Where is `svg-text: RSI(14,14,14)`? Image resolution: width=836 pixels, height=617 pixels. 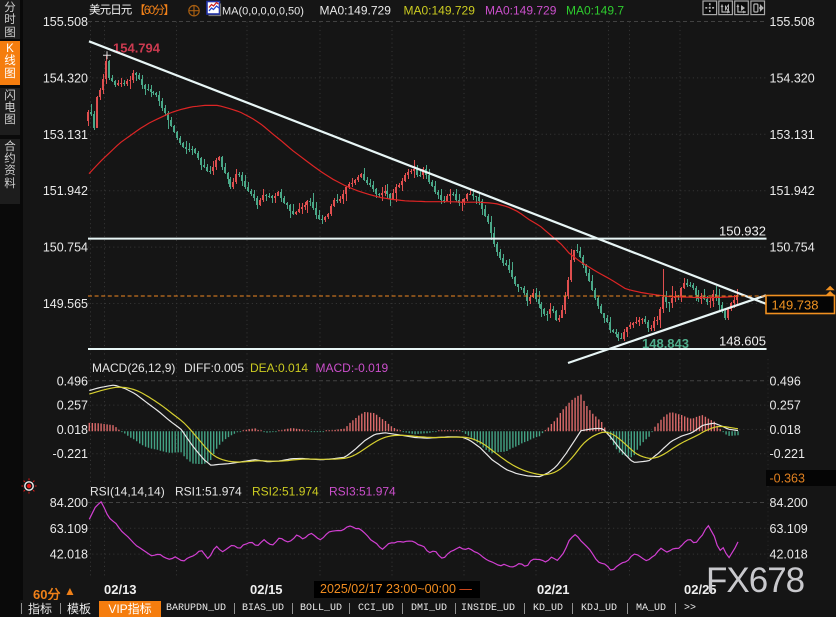
svg-text: RSI(14,14,14) is located at coordinates (127, 492).